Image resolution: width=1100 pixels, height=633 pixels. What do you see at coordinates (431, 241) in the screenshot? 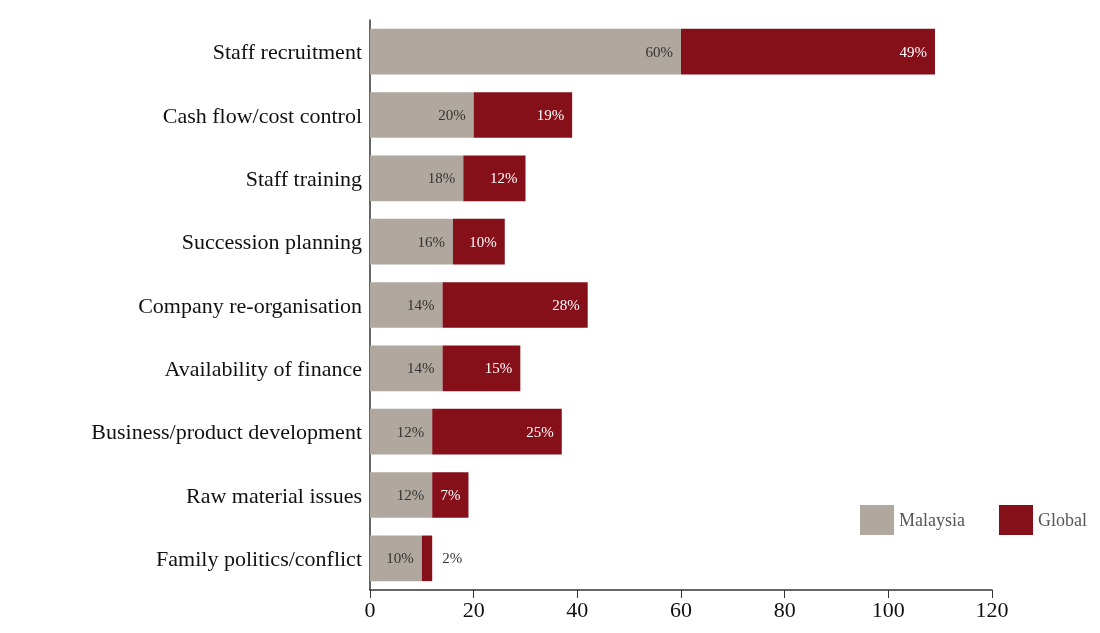
I see `data-label: 16%` at bounding box center [431, 241].